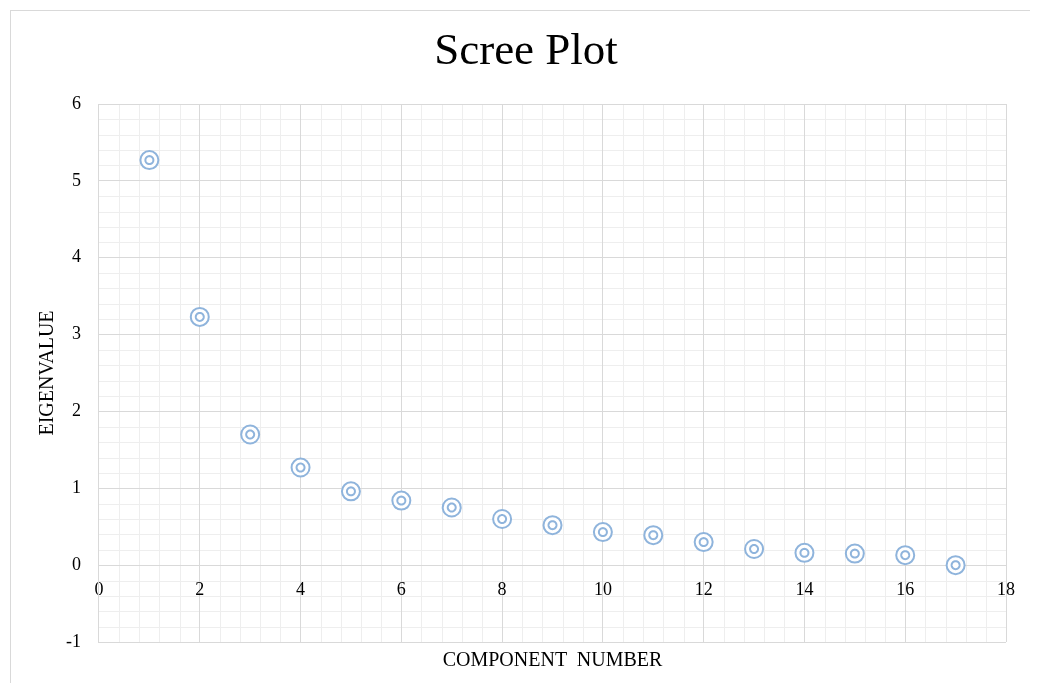 The width and height of the screenshot is (1038, 691). I want to click on x-tick-label: 18, so click(1006, 588).